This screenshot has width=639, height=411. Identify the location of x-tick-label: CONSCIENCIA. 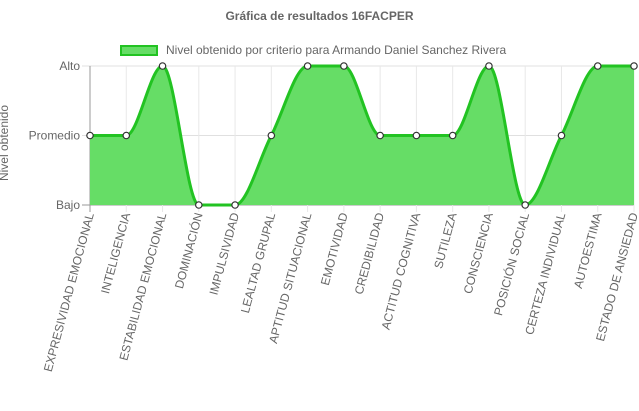
(478, 253).